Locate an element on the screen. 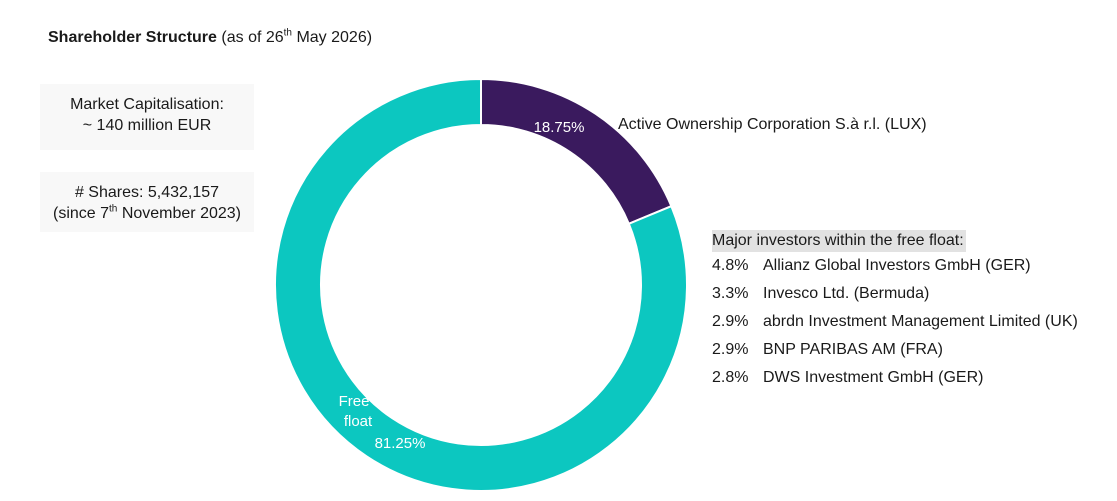 Image resolution: width=1117 pixels, height=501 pixels. investor-row: 2.9% BNP PARIBAS AM (FRA) is located at coordinates (895, 350).